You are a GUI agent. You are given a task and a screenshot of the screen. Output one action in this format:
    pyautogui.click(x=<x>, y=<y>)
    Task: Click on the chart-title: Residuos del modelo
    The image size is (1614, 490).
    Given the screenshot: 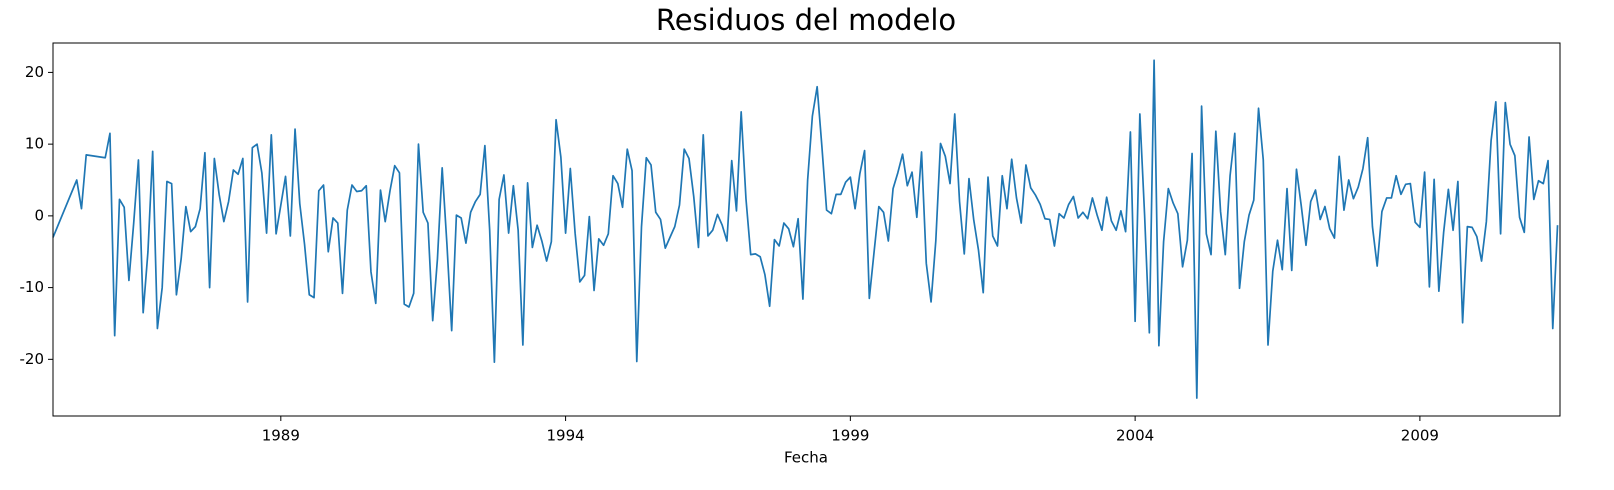 What is the action you would take?
    pyautogui.click(x=806, y=20)
    